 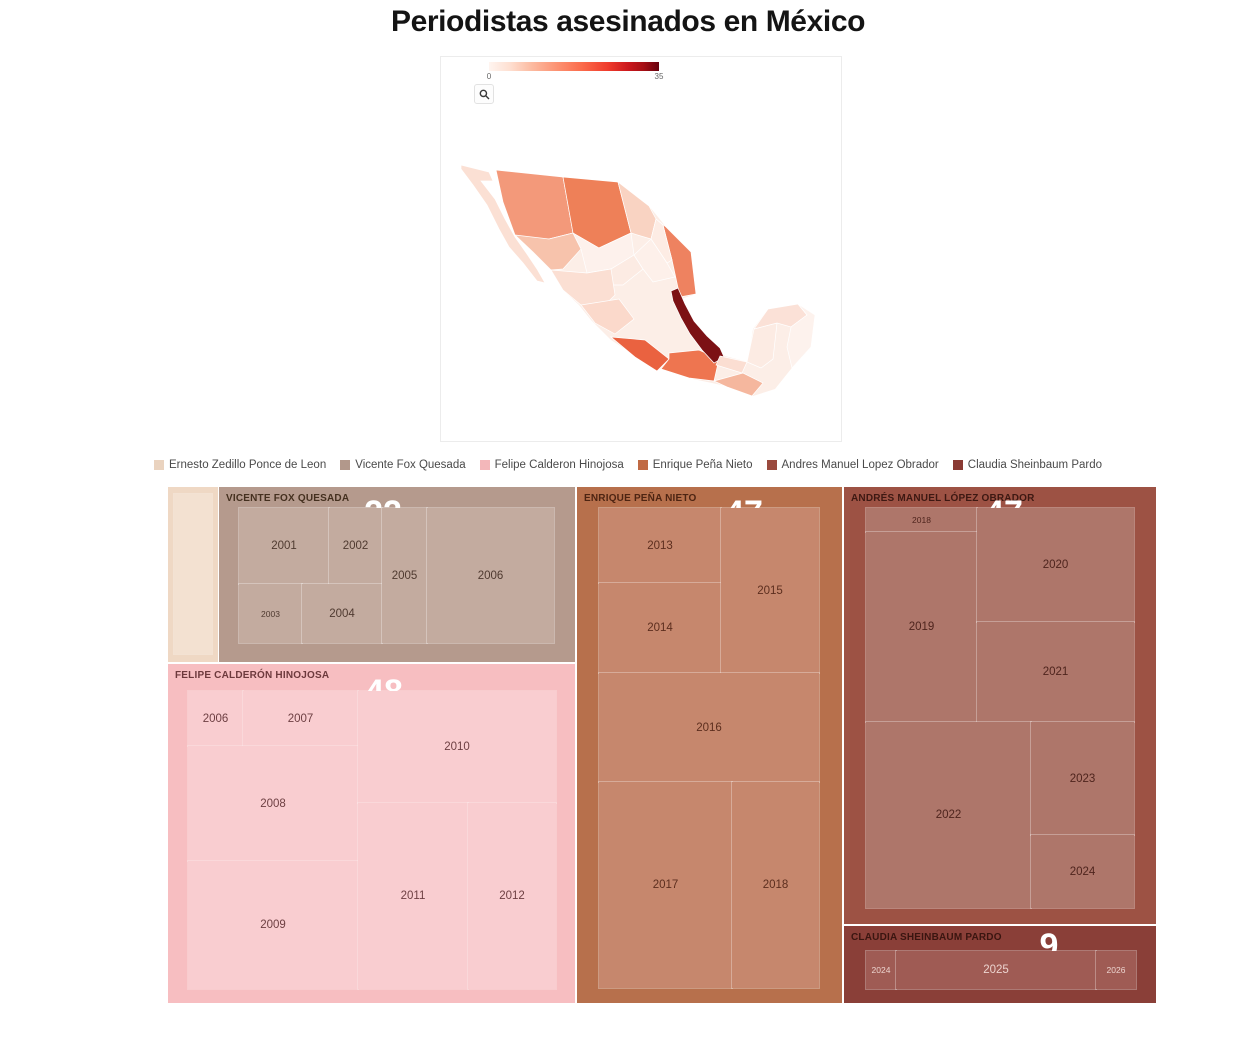 I want to click on cell-pena-2014: 2014, so click(x=660, y=628).